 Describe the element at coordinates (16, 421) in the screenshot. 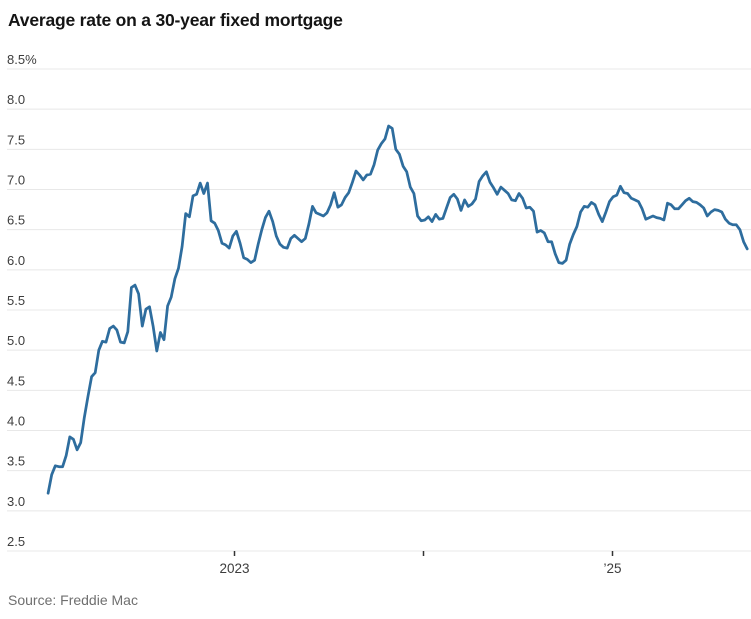

I see `y-axis-label: 4.0` at that location.